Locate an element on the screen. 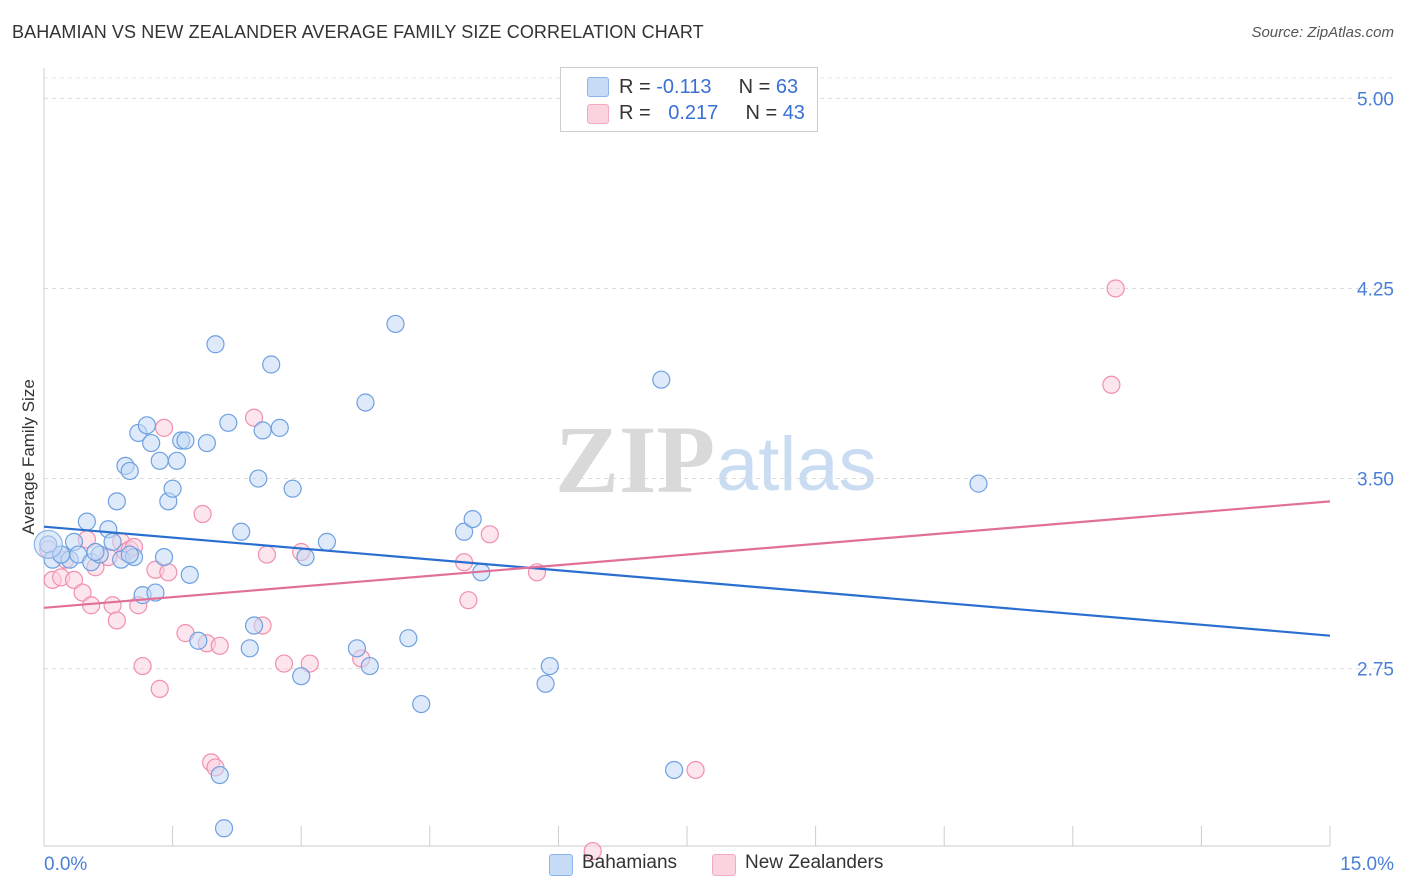 This screenshot has width=1406, height=892. legend-swatch-bahamians is located at coordinates (598, 87).